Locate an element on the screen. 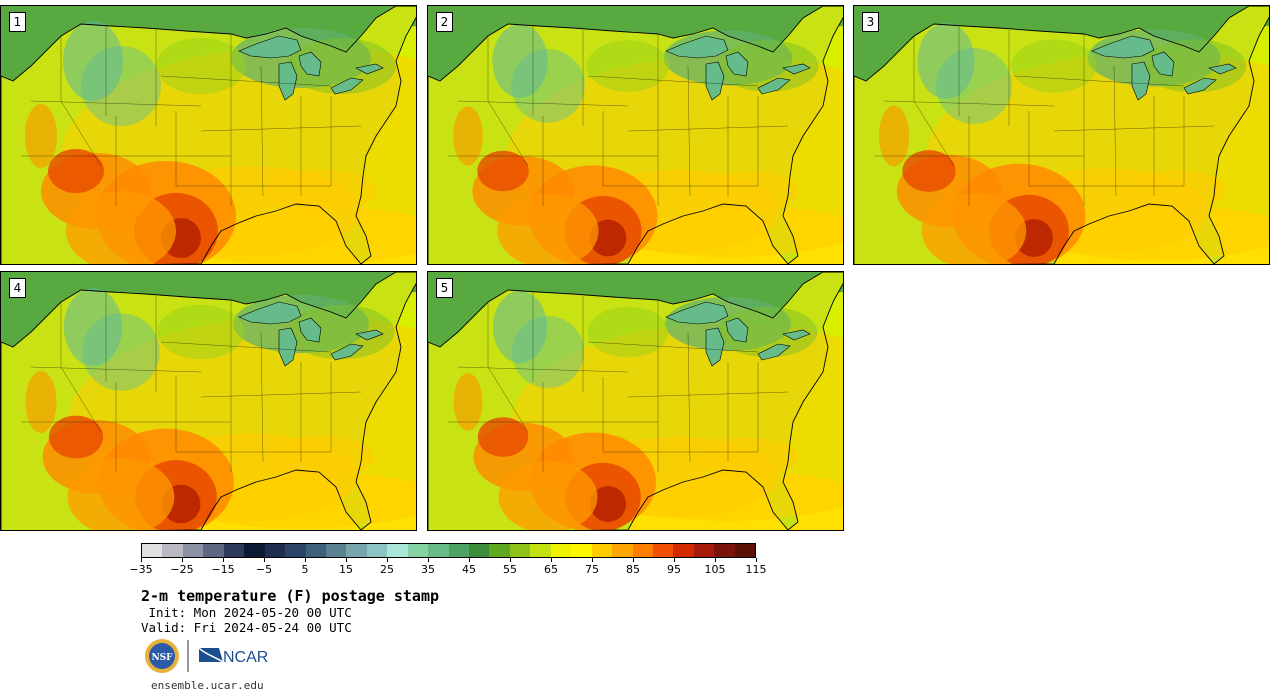 The width and height of the screenshot is (1280, 696). init-time: Init: Mon 2024-05-20 00 UTC is located at coordinates (246, 612).